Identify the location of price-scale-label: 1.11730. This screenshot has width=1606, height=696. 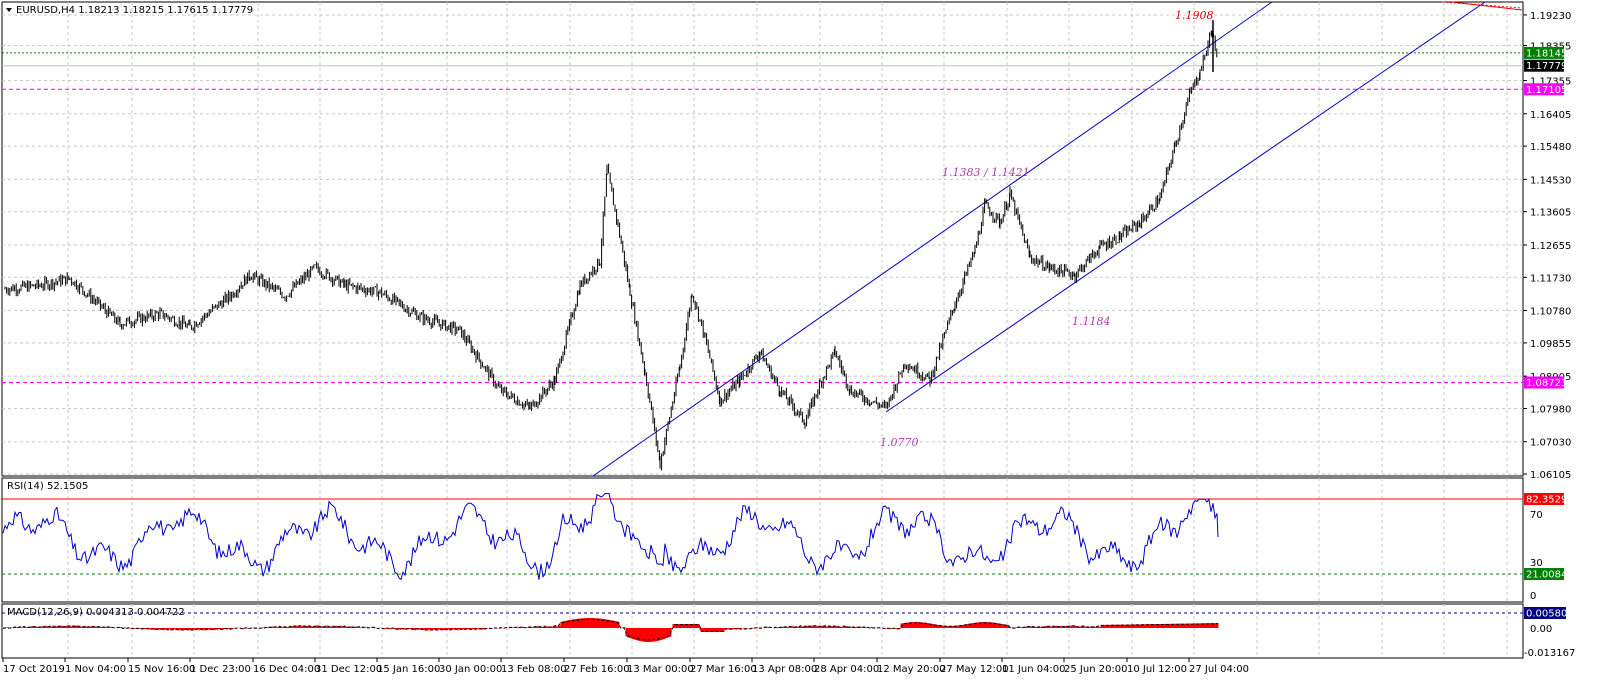
(1550, 278).